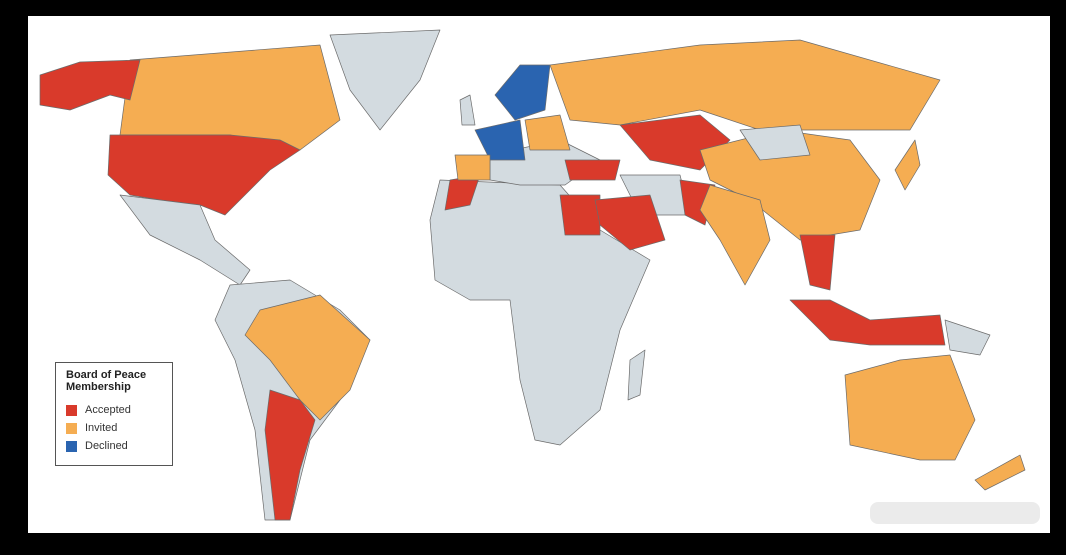 The image size is (1066, 555). What do you see at coordinates (307, 357) in the screenshot?
I see `brazil` at bounding box center [307, 357].